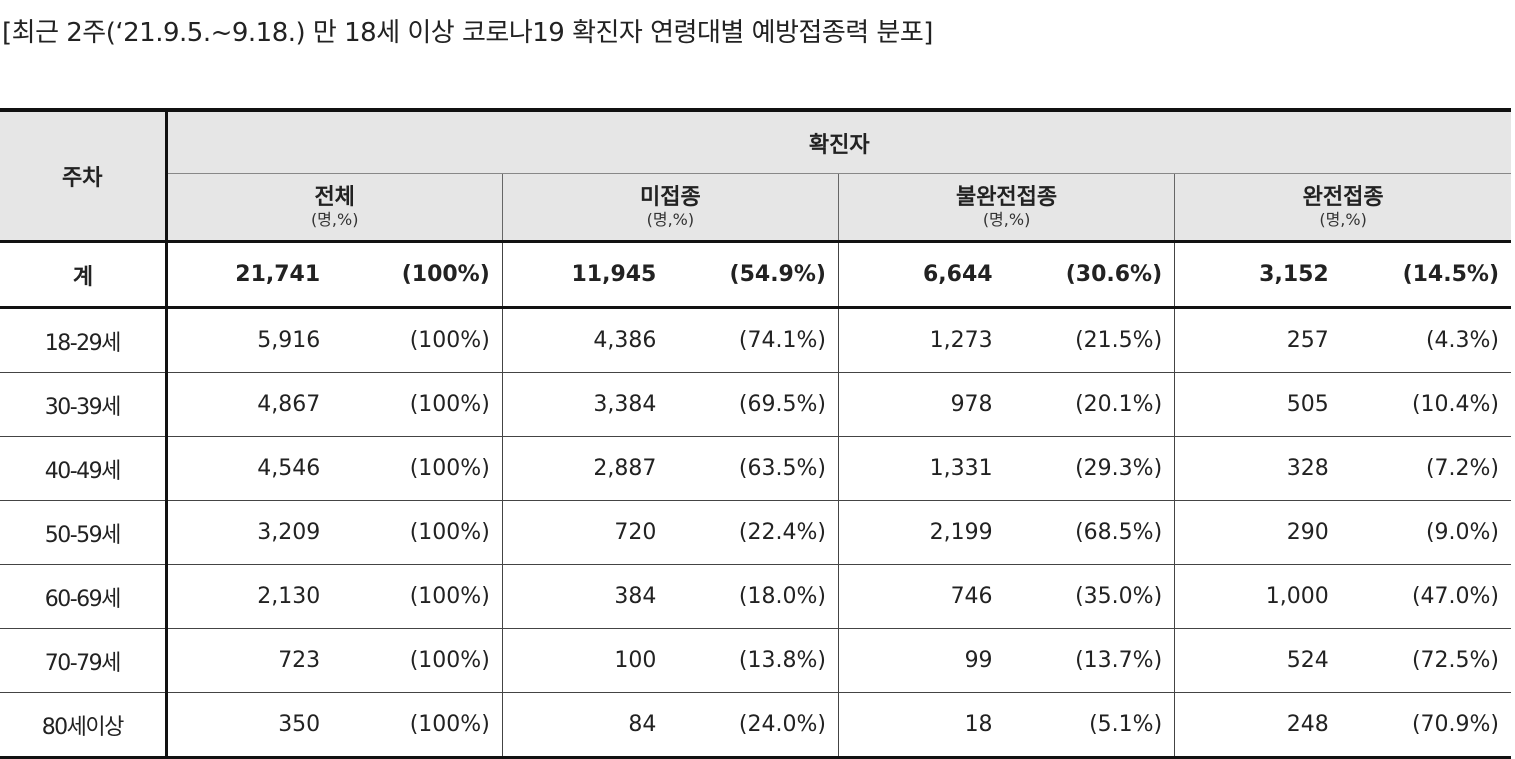 The width and height of the screenshot is (1515, 759). Describe the element at coordinates (84, 725) in the screenshot. I see `row-label: 80세이상` at that location.